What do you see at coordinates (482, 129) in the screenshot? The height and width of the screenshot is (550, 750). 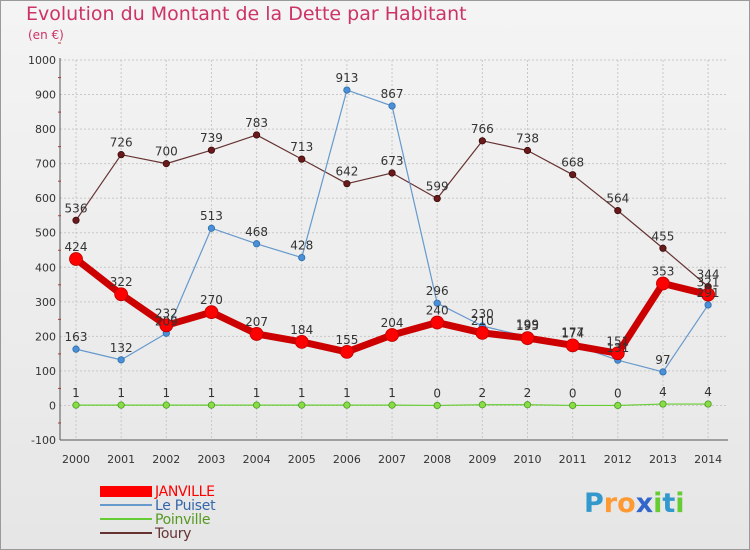 I see `data-label-toury: 766` at bounding box center [482, 129].